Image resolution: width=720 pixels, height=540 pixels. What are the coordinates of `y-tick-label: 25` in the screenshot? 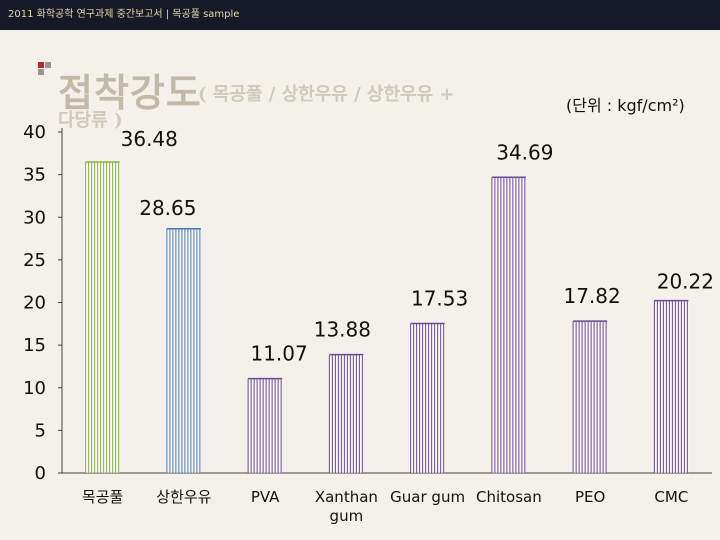 It's located at (34, 260).